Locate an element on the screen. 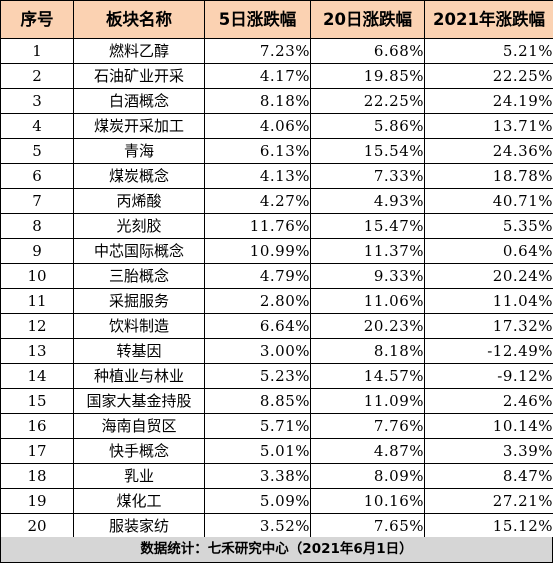 This screenshot has width=553, height=563. row-5day-change: 6.64% is located at coordinates (257, 326).